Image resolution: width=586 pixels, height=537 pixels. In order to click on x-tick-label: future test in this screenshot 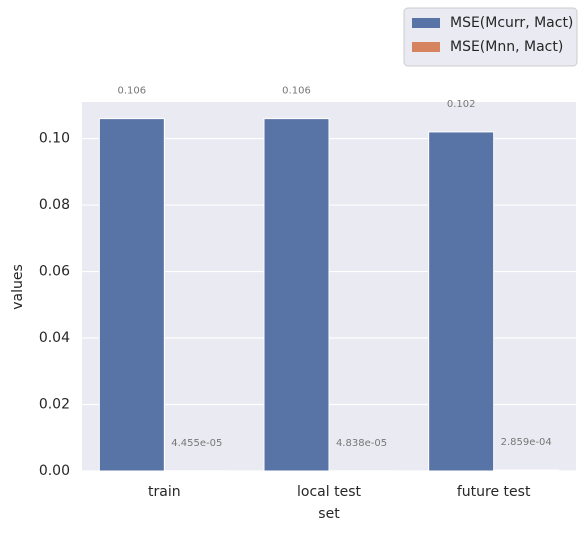, I will do `click(494, 492)`.